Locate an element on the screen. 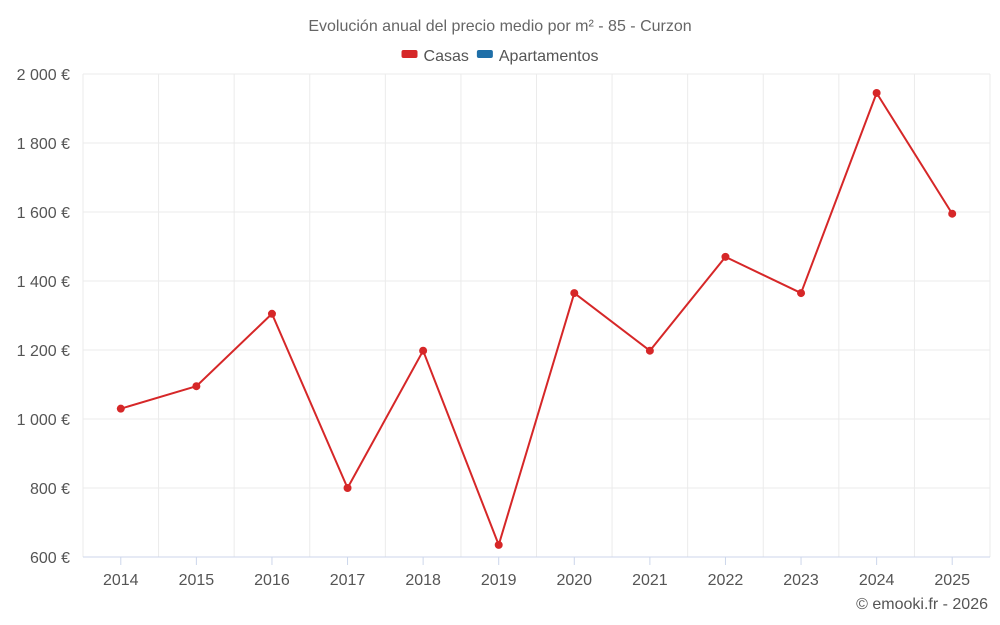  legend-label-apartamentos: Apartamentos is located at coordinates (549, 56).